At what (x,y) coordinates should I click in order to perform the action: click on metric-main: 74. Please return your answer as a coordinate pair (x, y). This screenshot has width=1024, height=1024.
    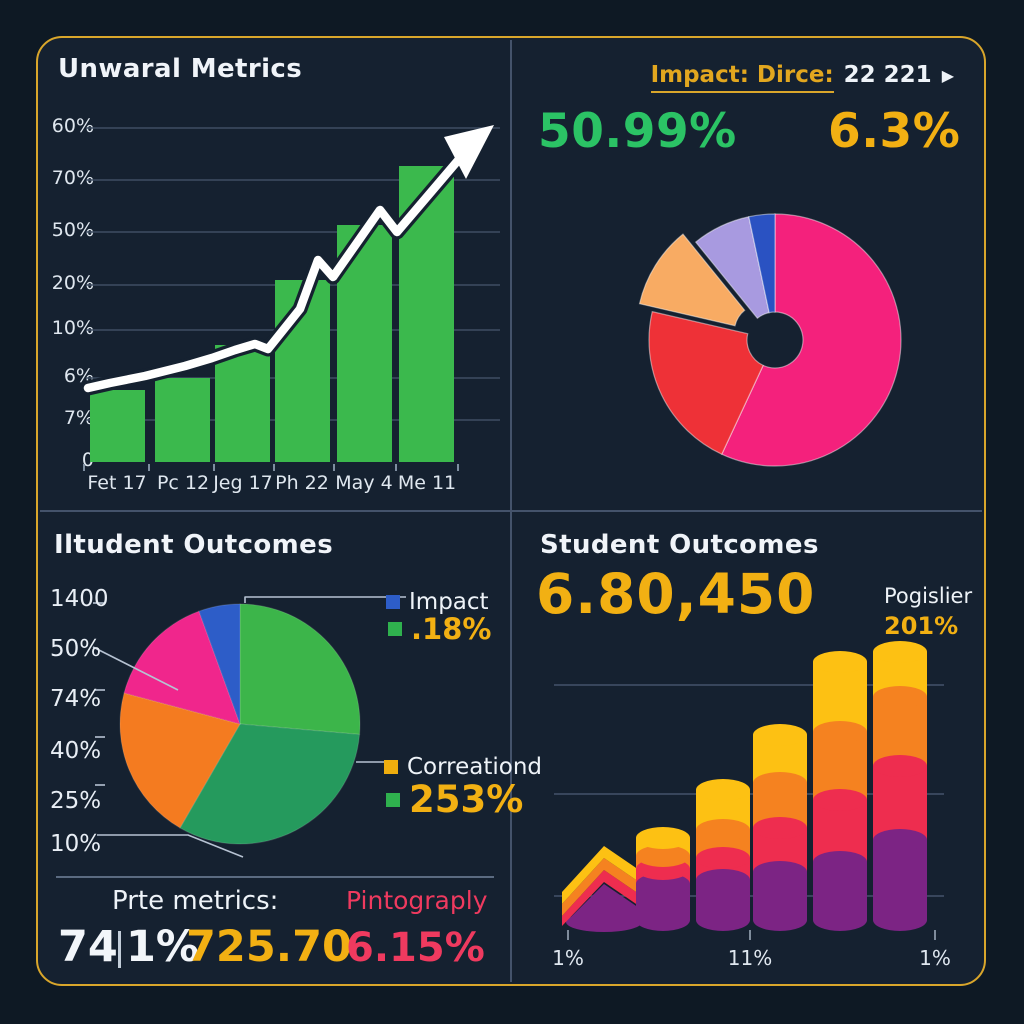
    Looking at the image, I should click on (88, 947).